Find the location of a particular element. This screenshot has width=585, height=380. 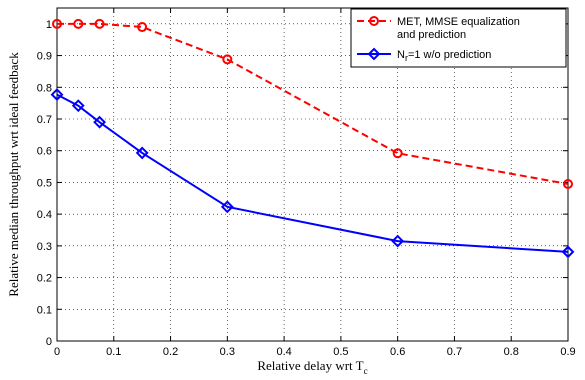

x-tick-label: 0 is located at coordinates (57, 352).